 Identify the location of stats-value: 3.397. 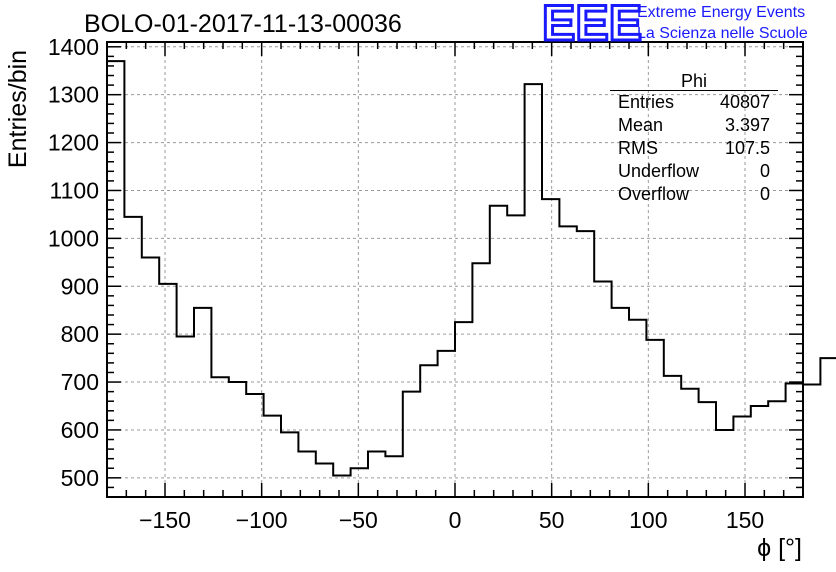
(747, 125).